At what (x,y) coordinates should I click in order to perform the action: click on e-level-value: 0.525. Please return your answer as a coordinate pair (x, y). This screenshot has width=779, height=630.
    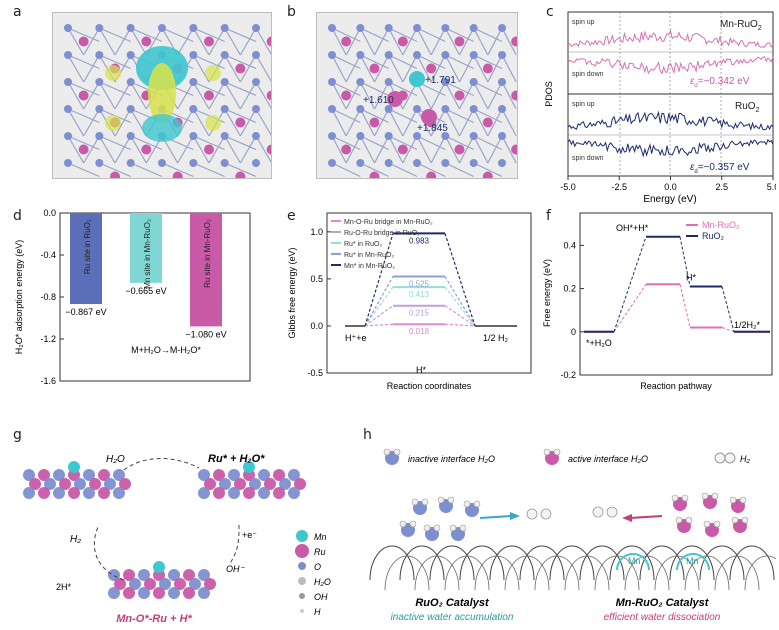
    Looking at the image, I should click on (419, 284).